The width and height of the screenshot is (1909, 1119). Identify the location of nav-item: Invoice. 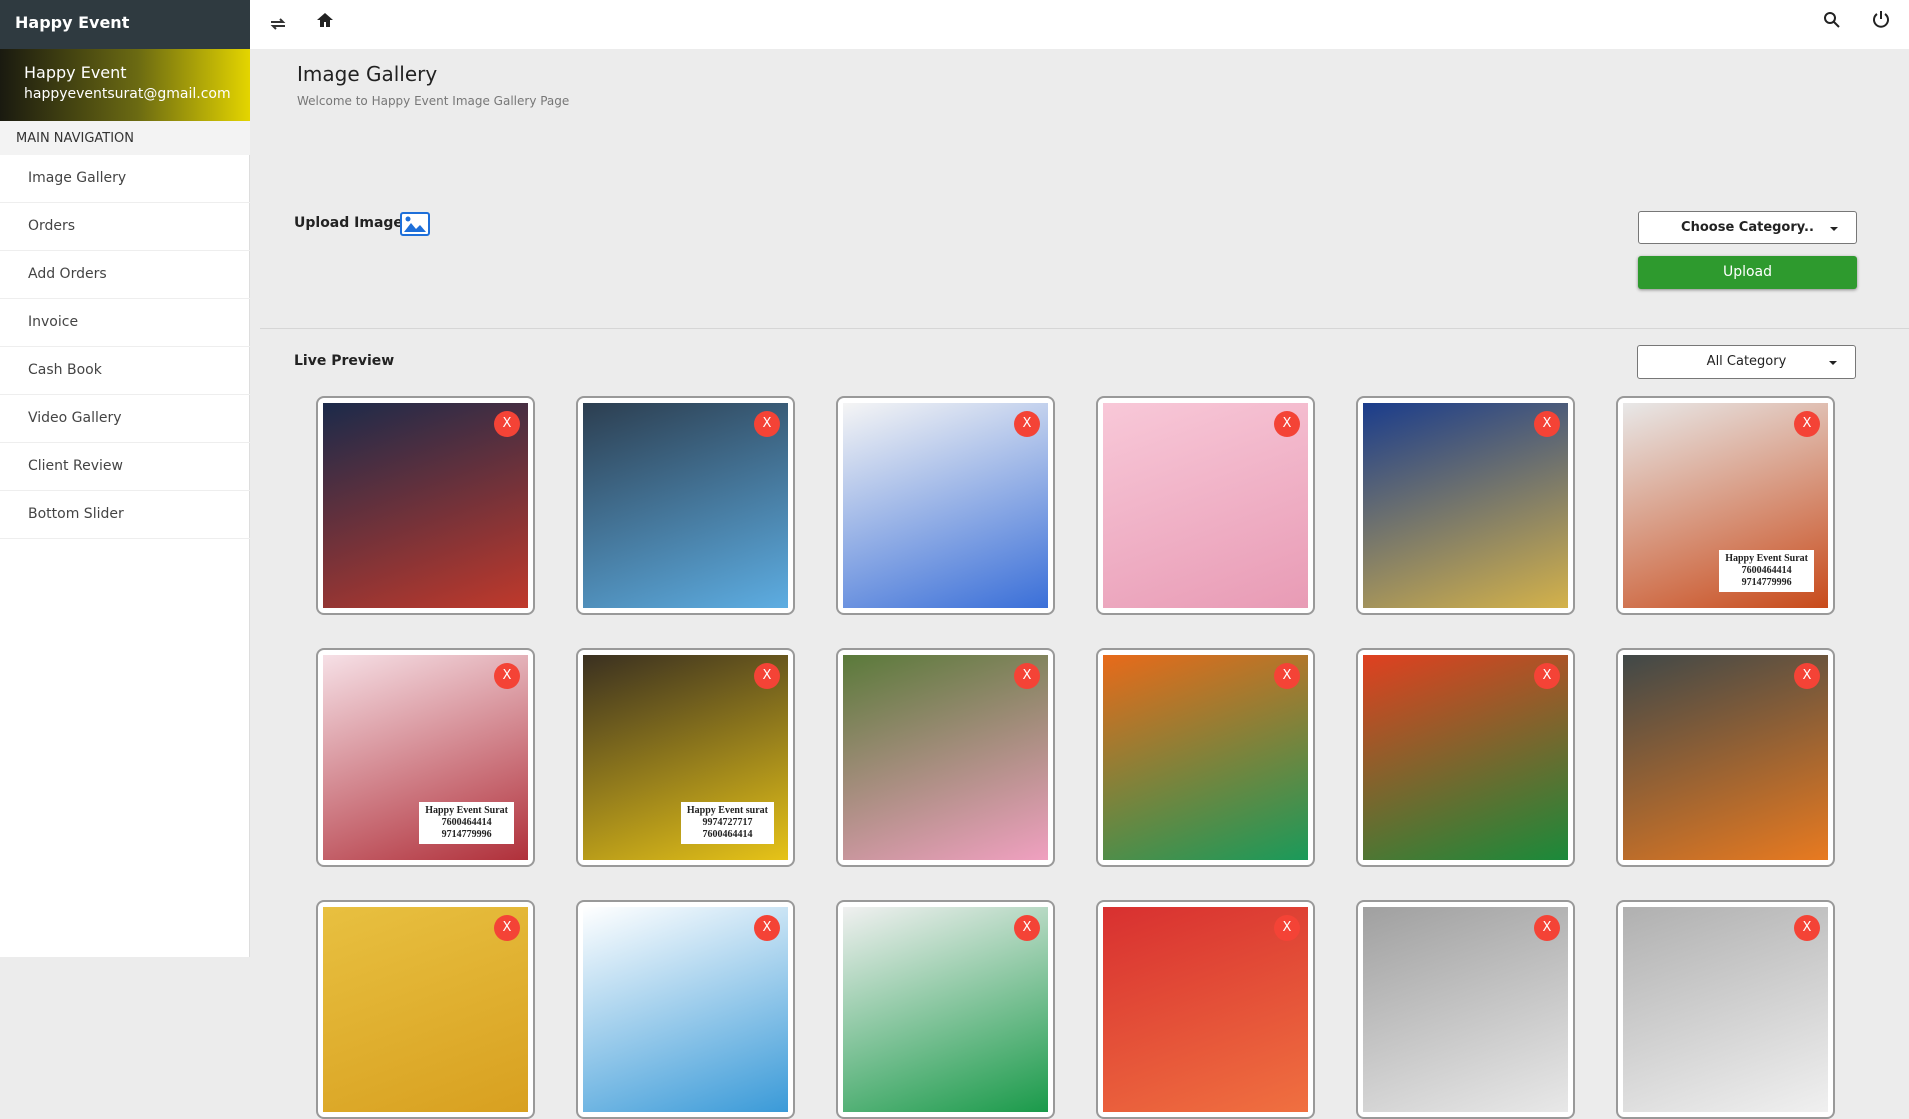
(125, 323).